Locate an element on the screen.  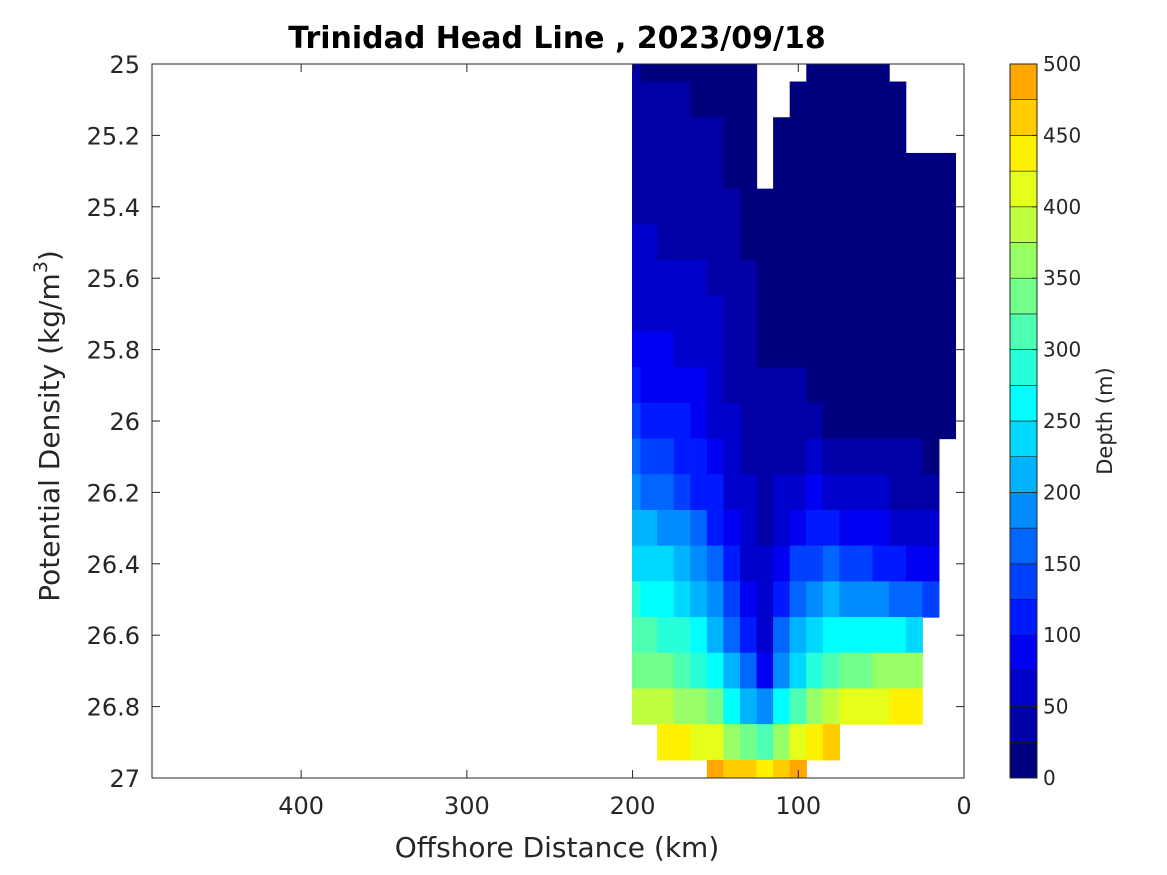
x-tick-label: 400 is located at coordinates (301, 806).